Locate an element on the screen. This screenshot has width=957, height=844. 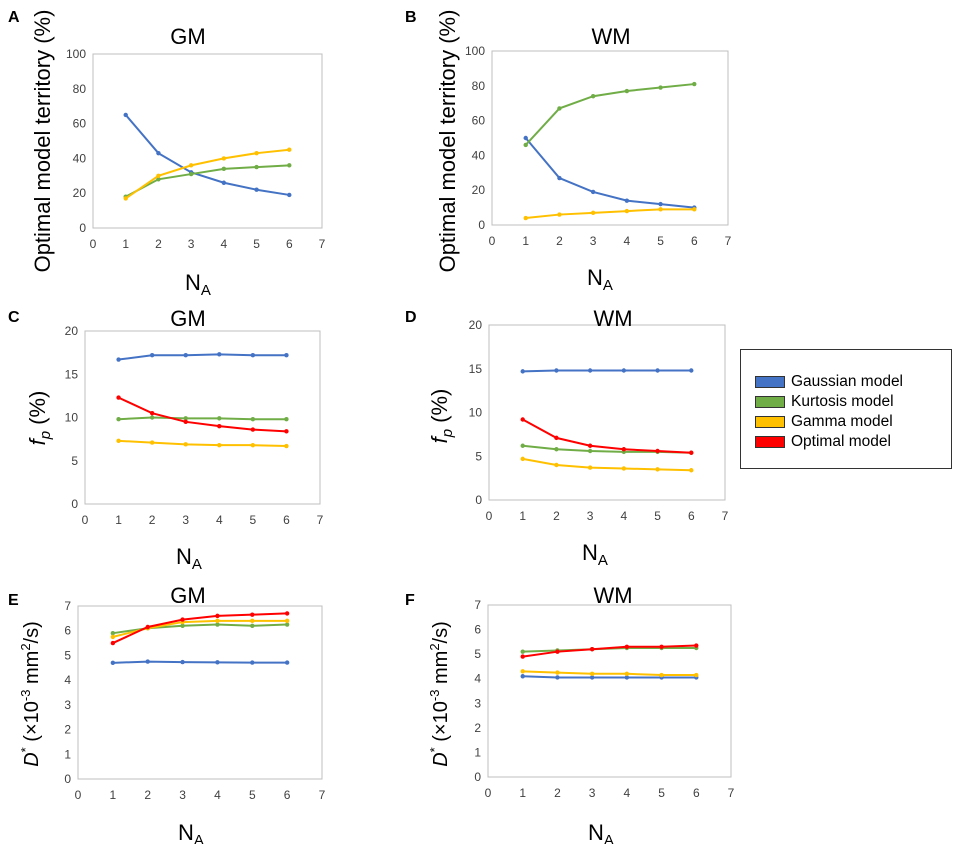
series-line-optimal-C is located at coordinates (202, 414).